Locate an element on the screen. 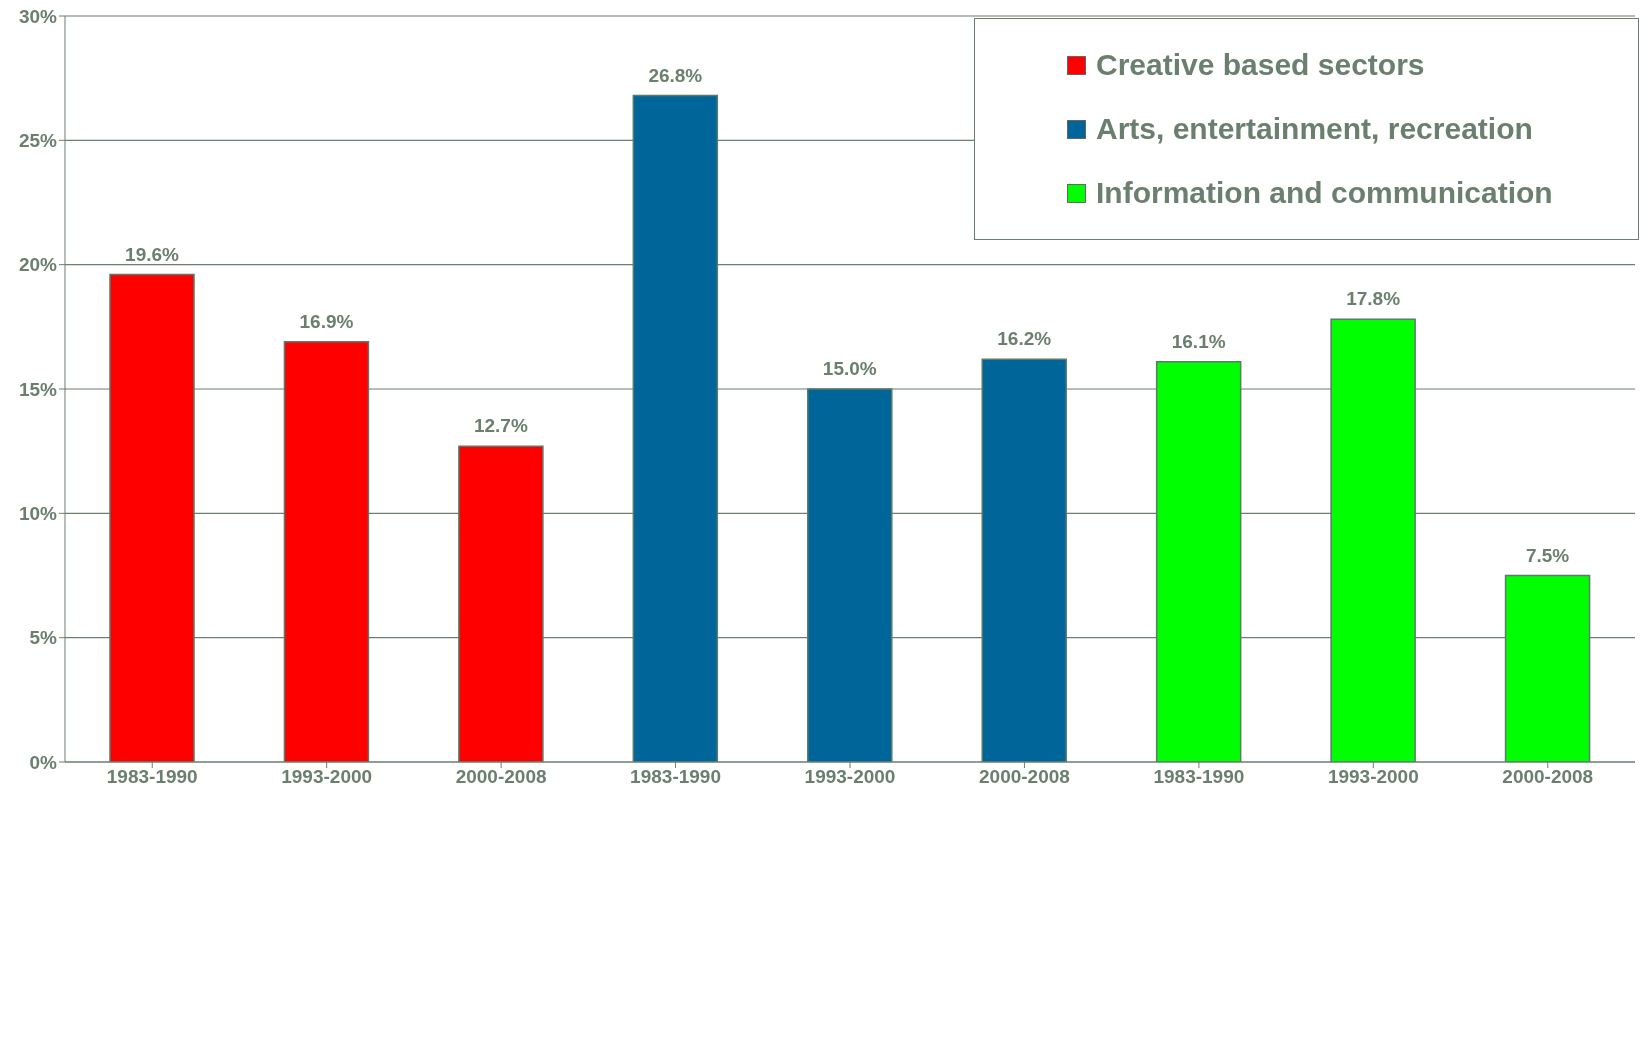 This screenshot has height=1042, width=1649. y-tick-label: 15% is located at coordinates (38, 389).